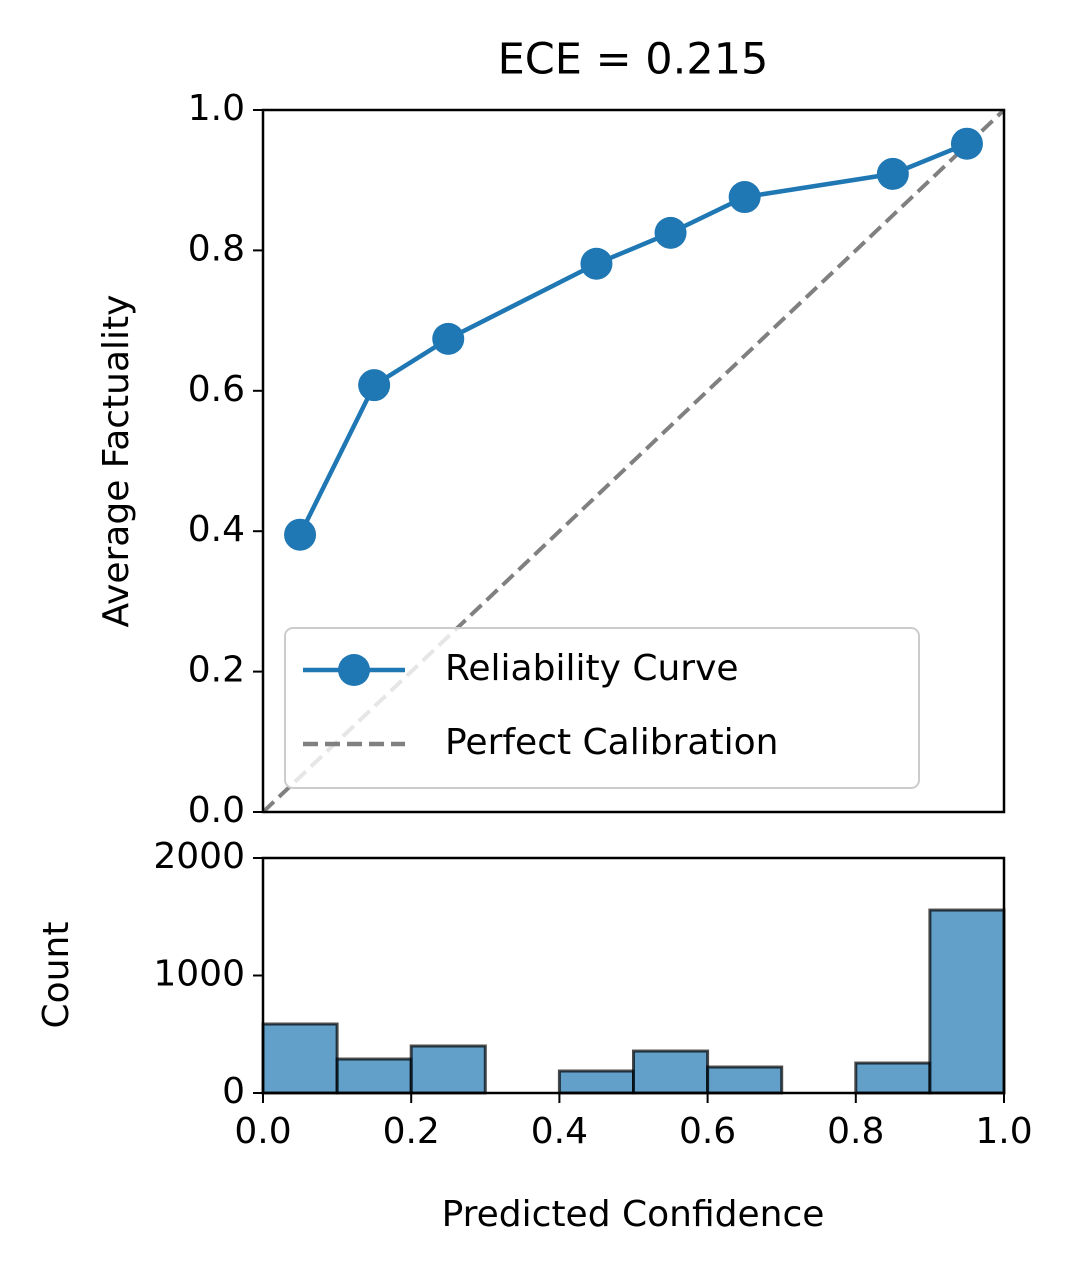  Describe the element at coordinates (216, 670) in the screenshot. I see `y-tick-label: 0.2` at that location.